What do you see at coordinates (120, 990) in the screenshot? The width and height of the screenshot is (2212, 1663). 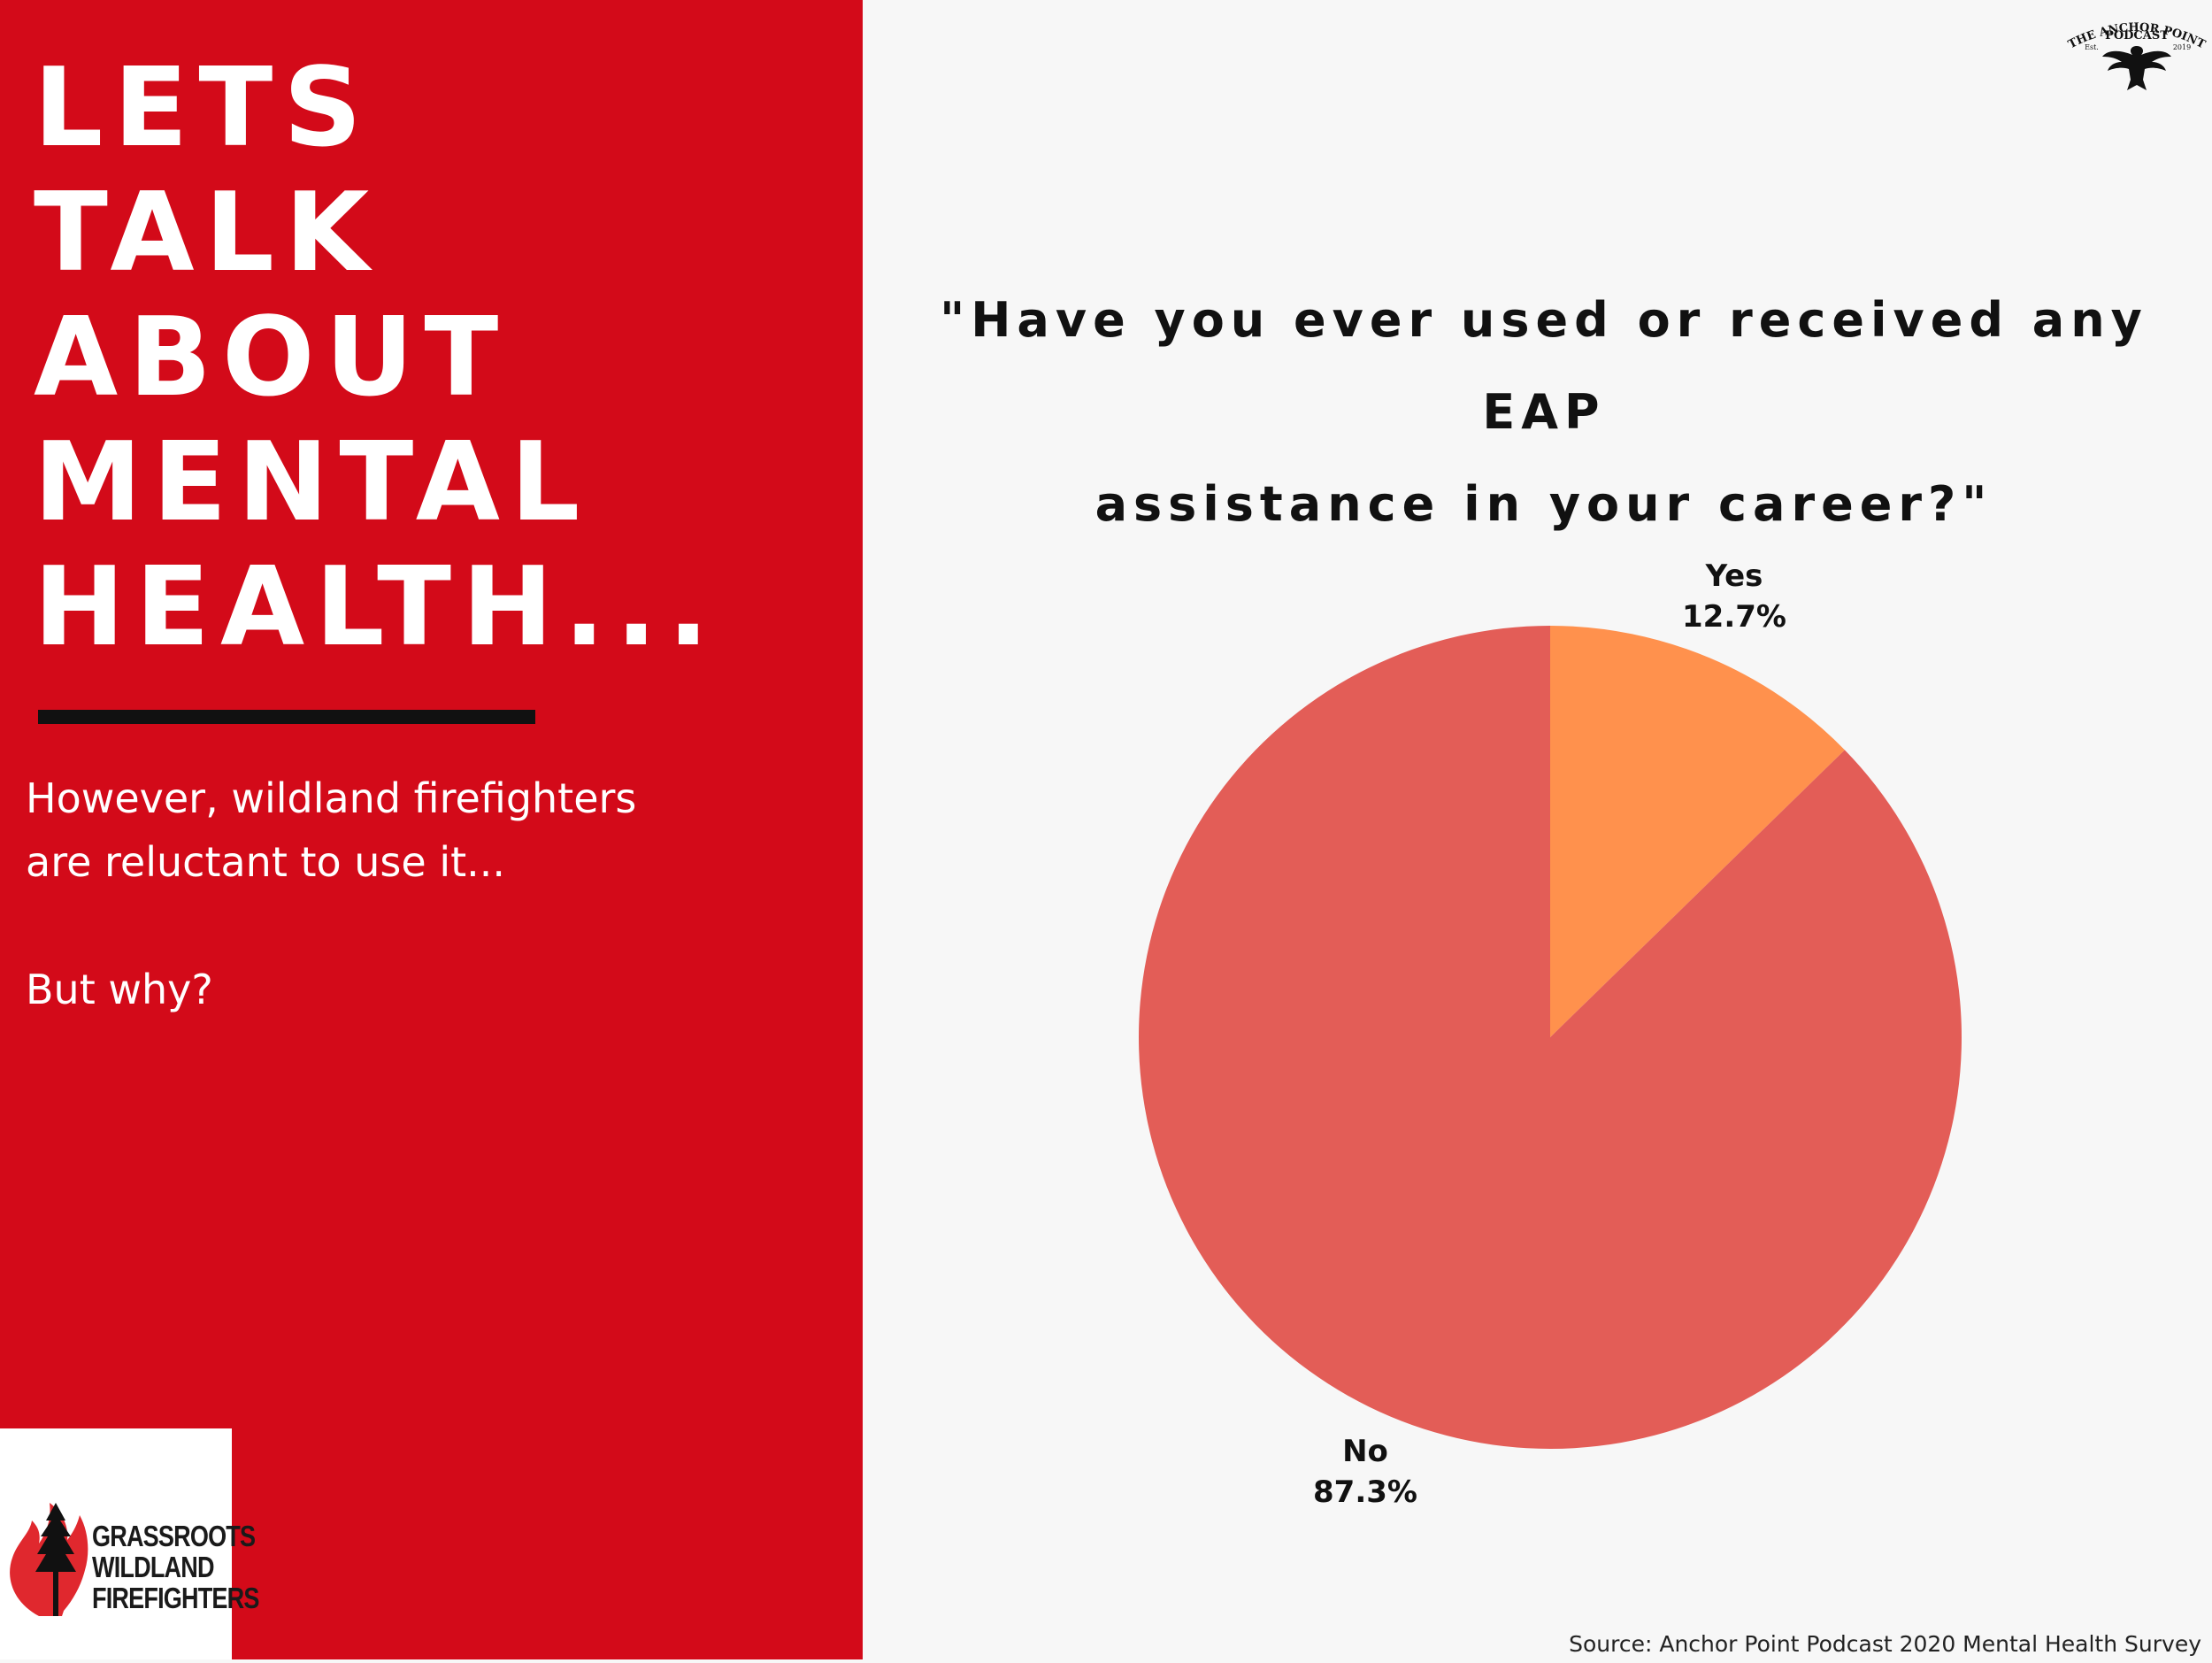 I see `subtext-question: But why?` at bounding box center [120, 990].